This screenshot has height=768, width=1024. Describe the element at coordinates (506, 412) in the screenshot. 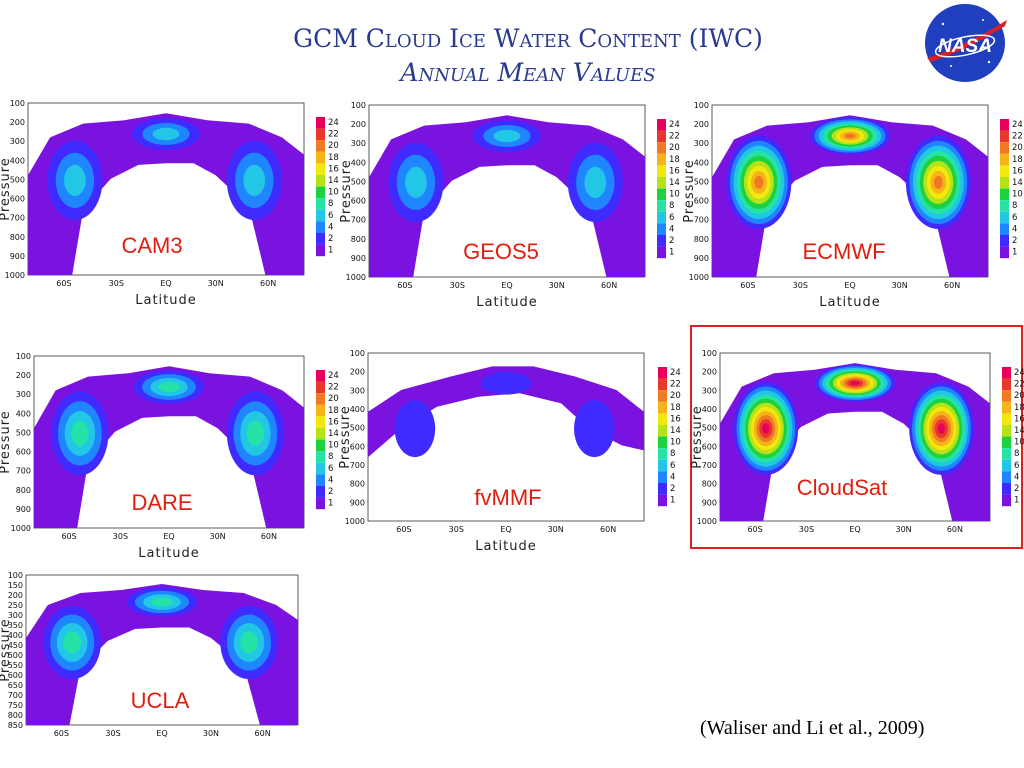

I see `iwc-contour-outer` at that location.